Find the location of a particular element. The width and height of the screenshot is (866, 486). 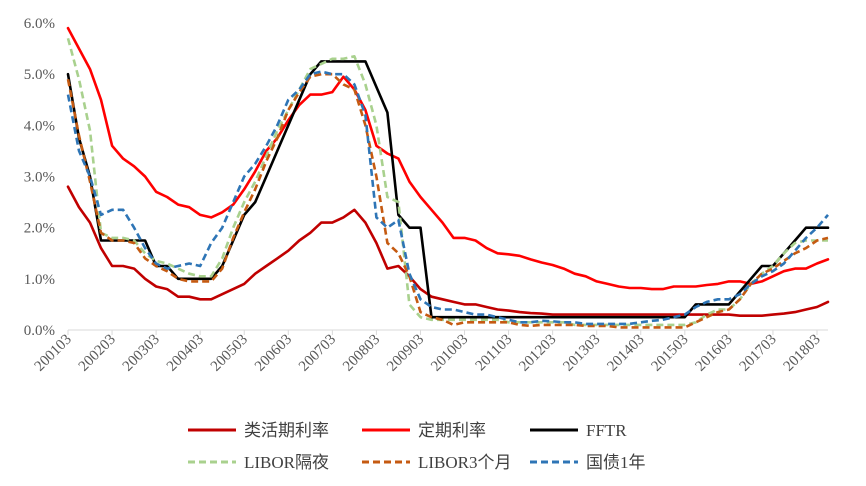

y-tick-label: 3.0% is located at coordinates (39, 178).